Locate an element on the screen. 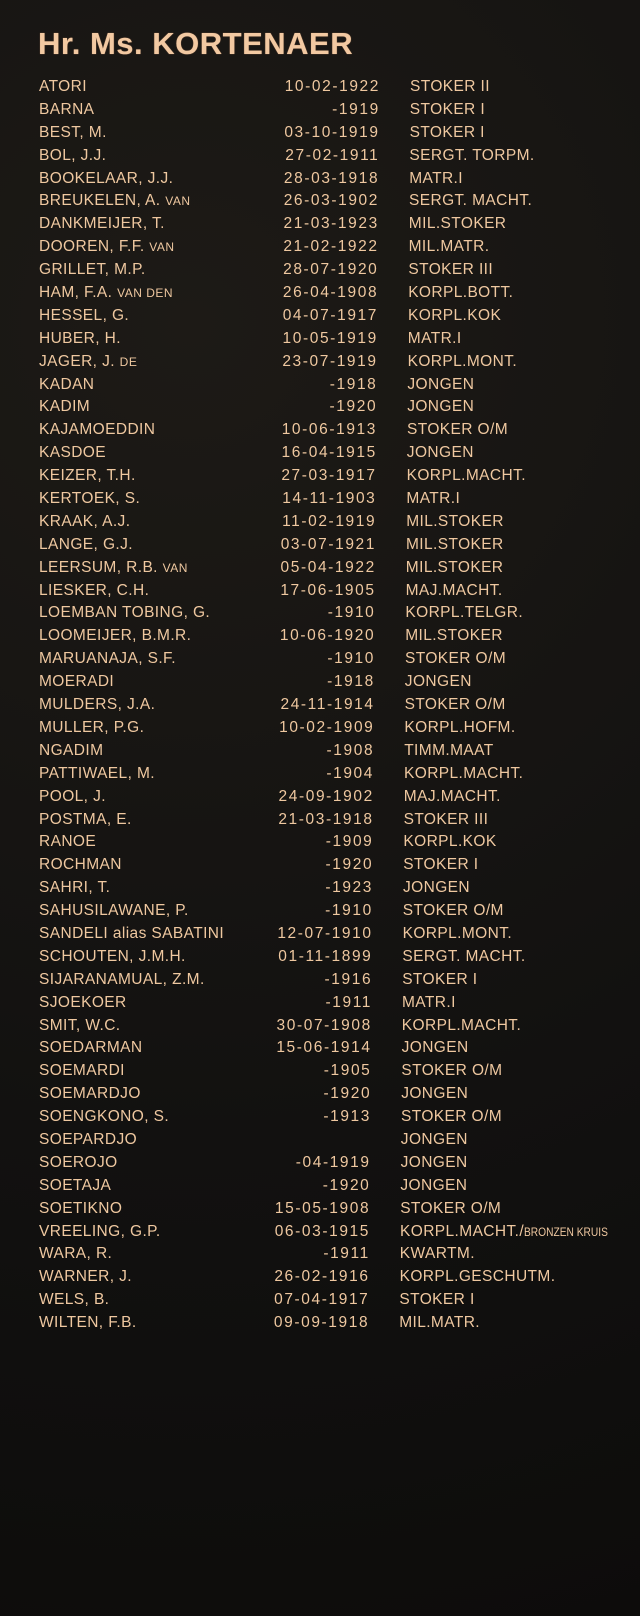 This screenshot has width=640, height=1616. name-particle: VAN DEN is located at coordinates (145, 293).